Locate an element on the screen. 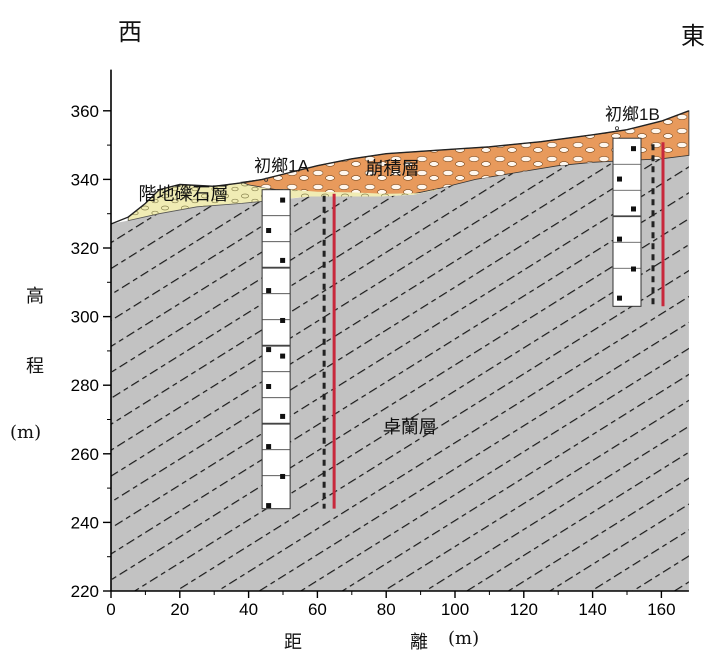 Image resolution: width=708 pixels, height=656 pixels. y-tick-label: 280 is located at coordinates (85, 385).